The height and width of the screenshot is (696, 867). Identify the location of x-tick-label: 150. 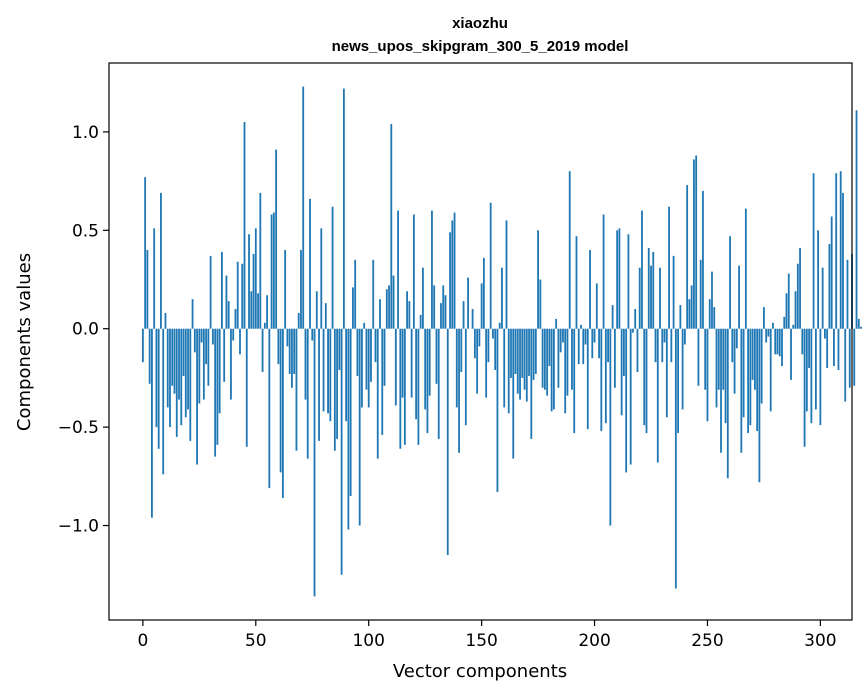
(481, 641).